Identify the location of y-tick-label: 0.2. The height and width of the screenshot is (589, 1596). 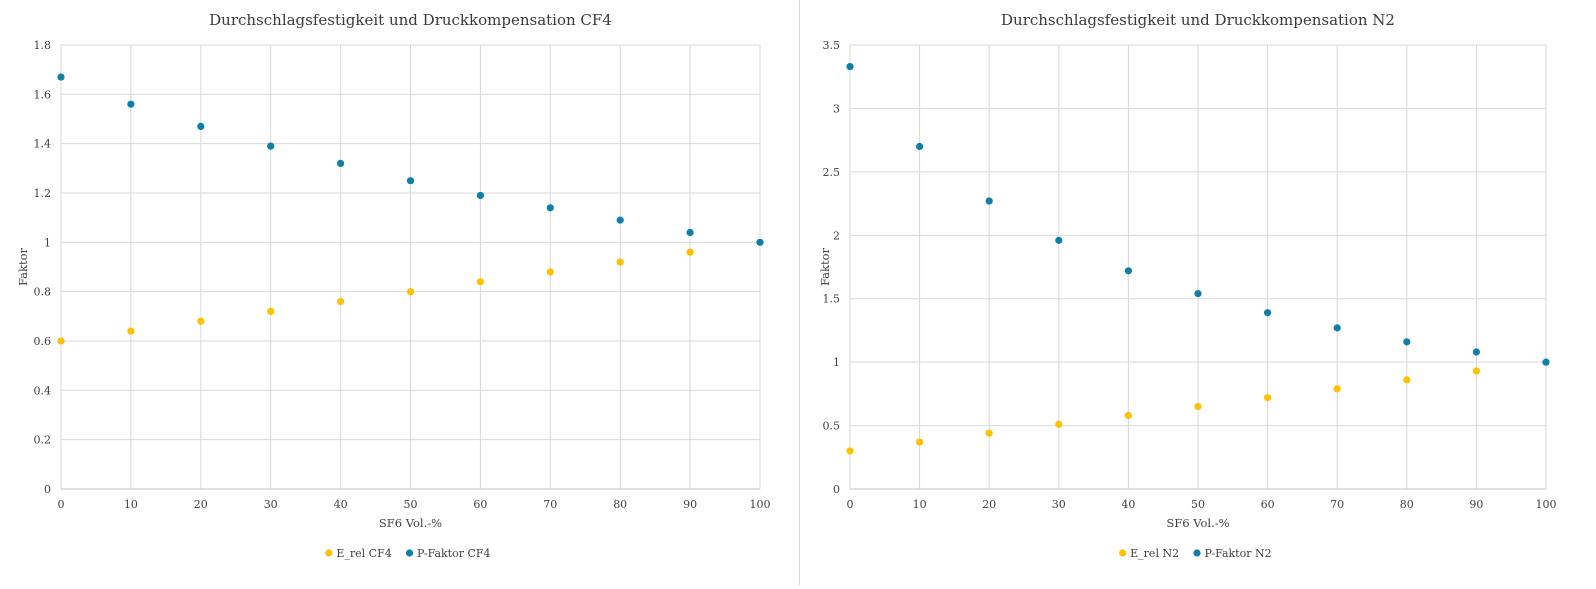
(43, 440).